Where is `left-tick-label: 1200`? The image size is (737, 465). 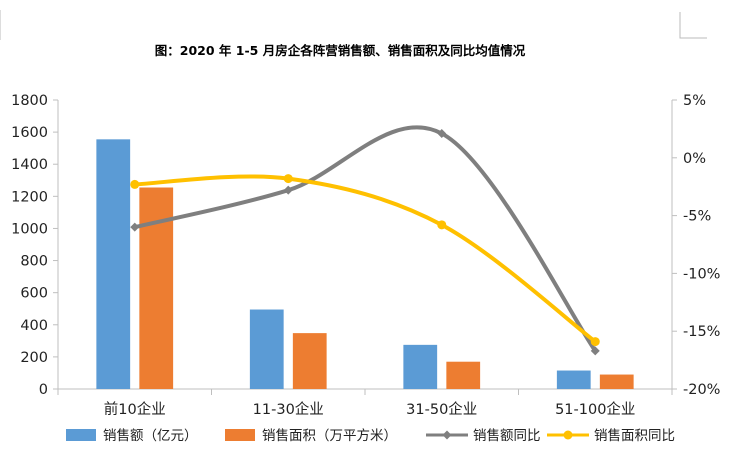 left-tick-label: 1200 is located at coordinates (29, 197).